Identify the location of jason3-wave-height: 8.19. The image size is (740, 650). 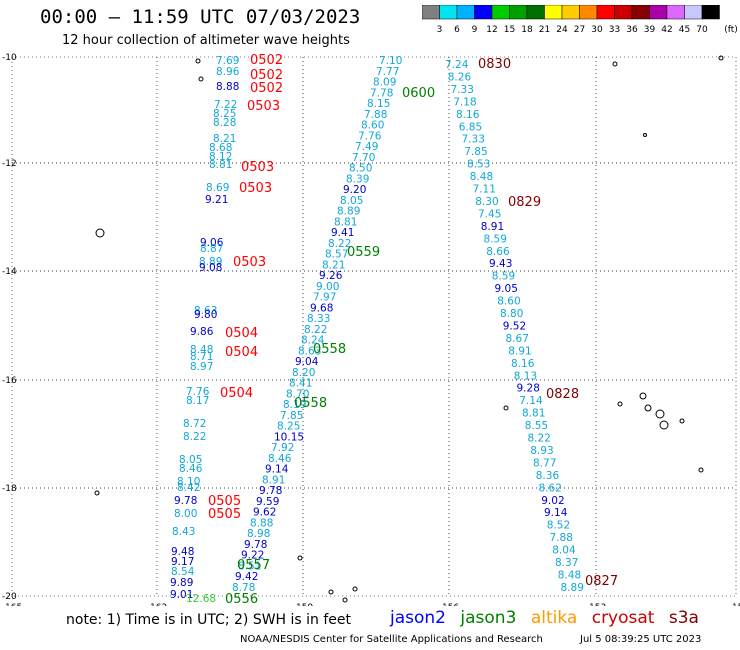
(294, 405).